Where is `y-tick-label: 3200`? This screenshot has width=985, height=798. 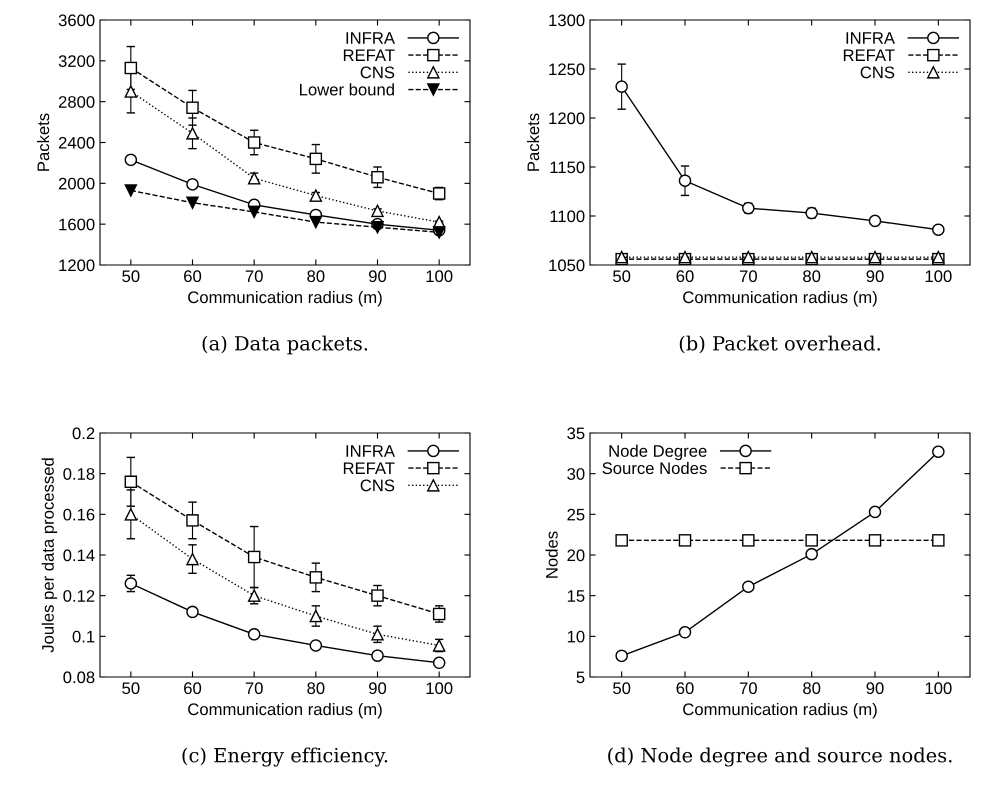
y-tick-label: 3200 is located at coordinates (76, 61).